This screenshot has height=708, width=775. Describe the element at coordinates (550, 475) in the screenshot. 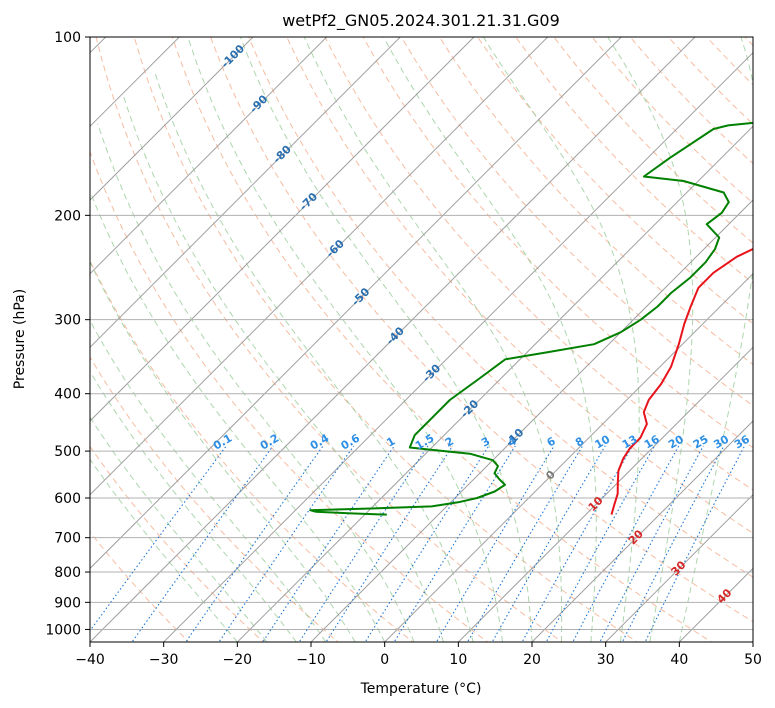

I see `isotherm-label: 0` at that location.